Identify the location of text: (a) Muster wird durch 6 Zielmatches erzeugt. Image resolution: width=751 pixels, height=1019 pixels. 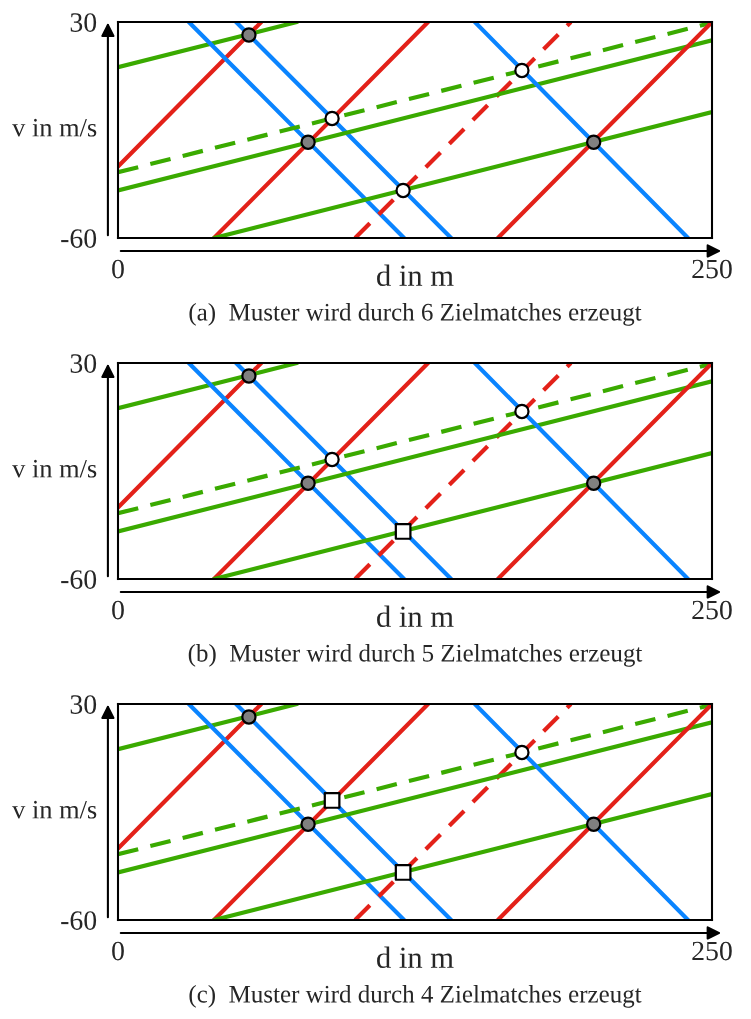
(415, 314).